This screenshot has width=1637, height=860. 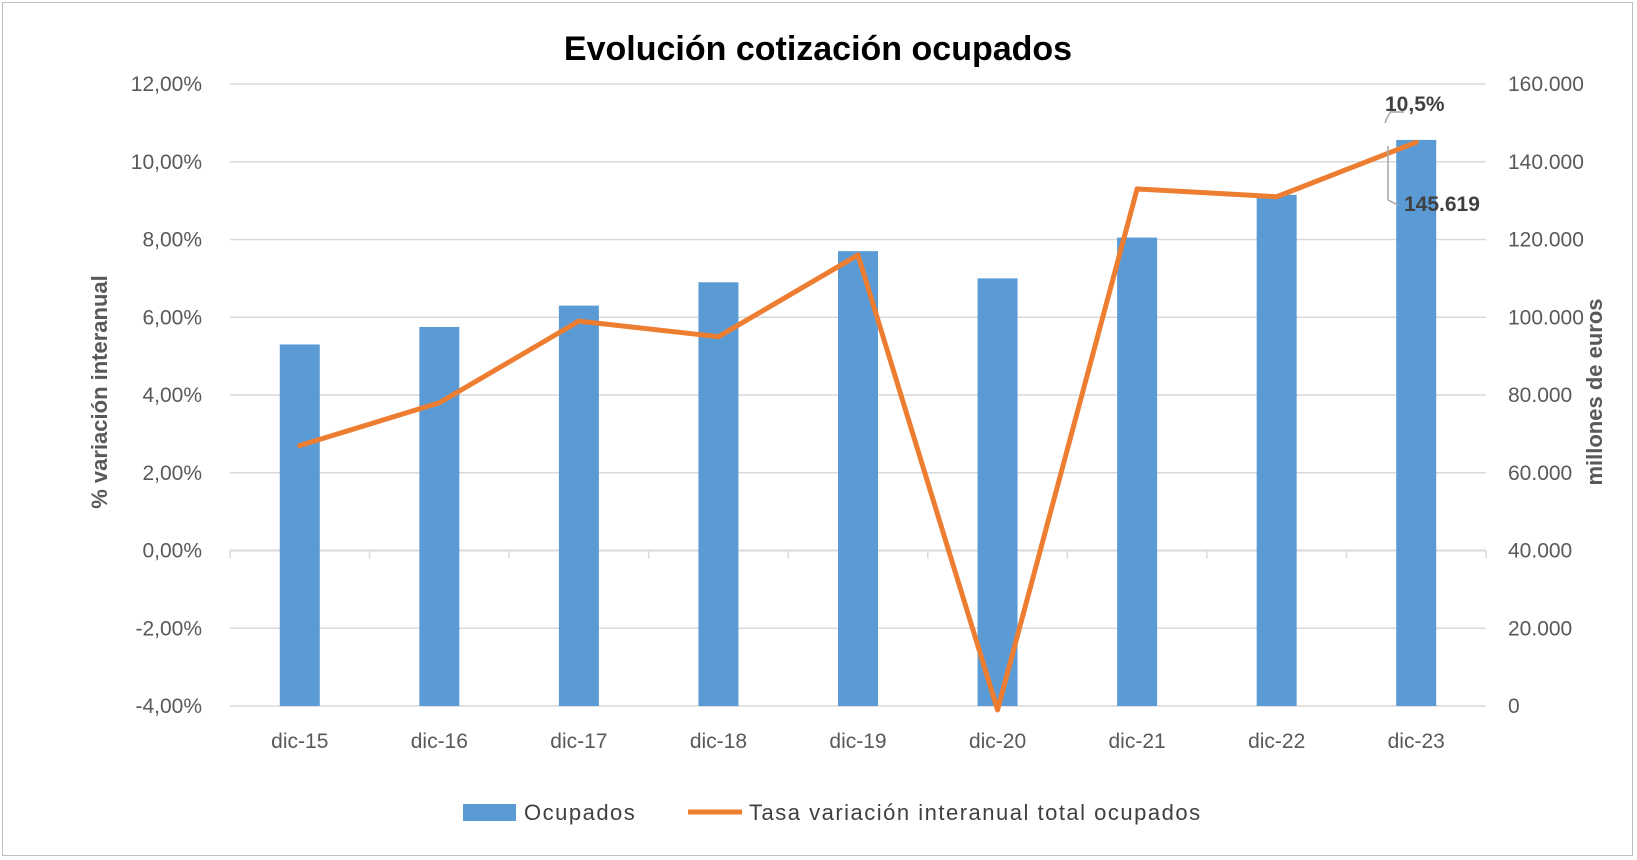 What do you see at coordinates (1415, 104) in the screenshot?
I see `line-data-label: 10,5%` at bounding box center [1415, 104].